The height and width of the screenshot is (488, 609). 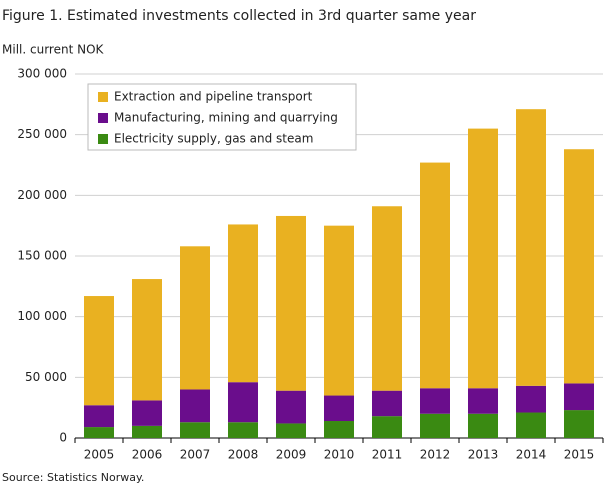 I want to click on y-tick-label: 250 000, so click(x=42, y=134).